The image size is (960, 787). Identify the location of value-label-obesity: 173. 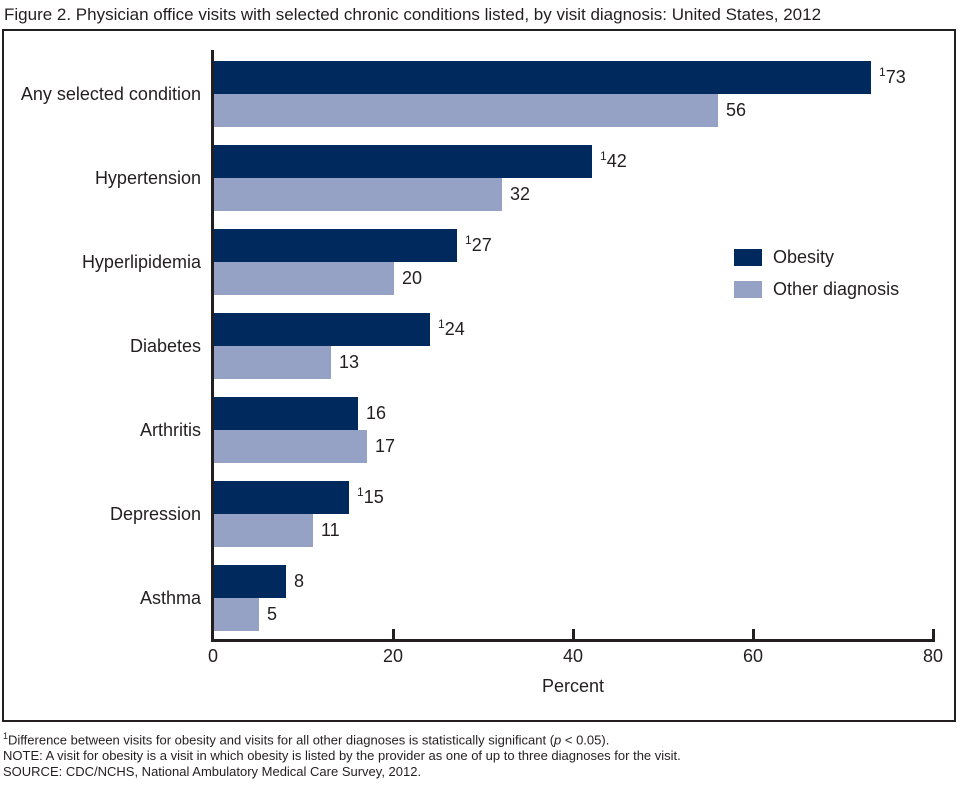
(892, 76).